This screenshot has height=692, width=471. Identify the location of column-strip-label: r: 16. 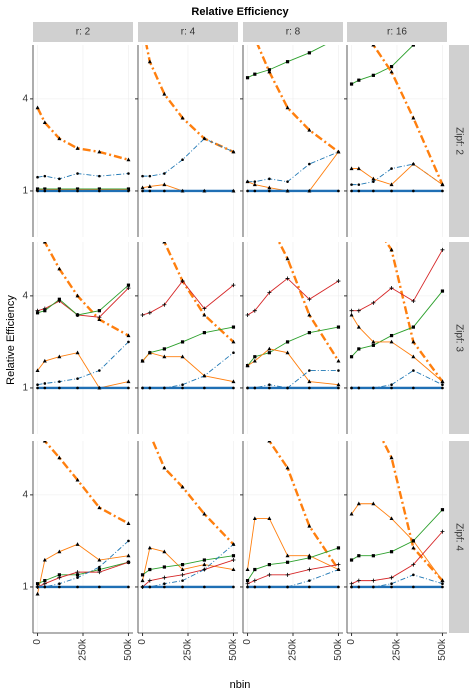
(397, 32).